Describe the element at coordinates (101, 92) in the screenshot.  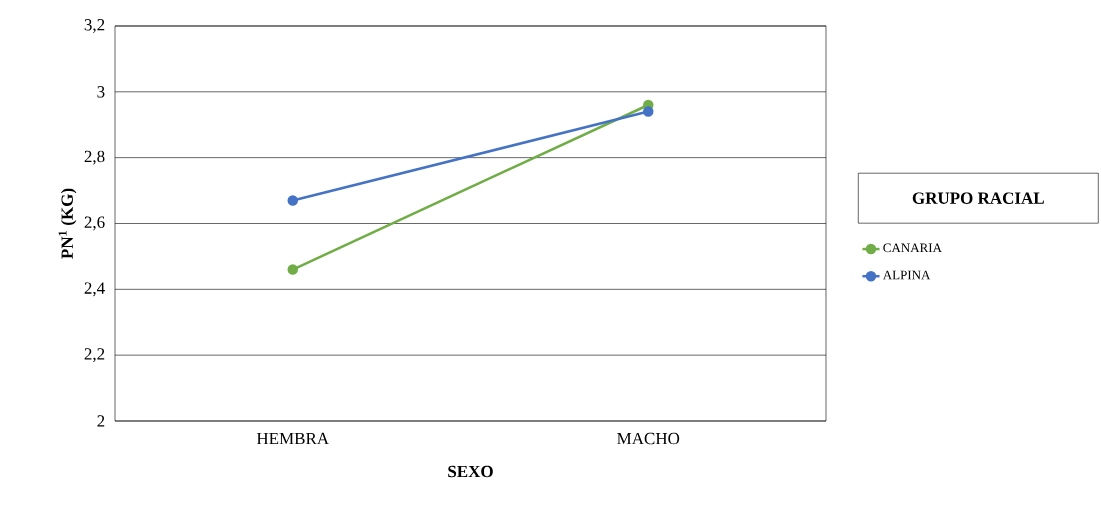
I see `y-tick-label: 3` at that location.